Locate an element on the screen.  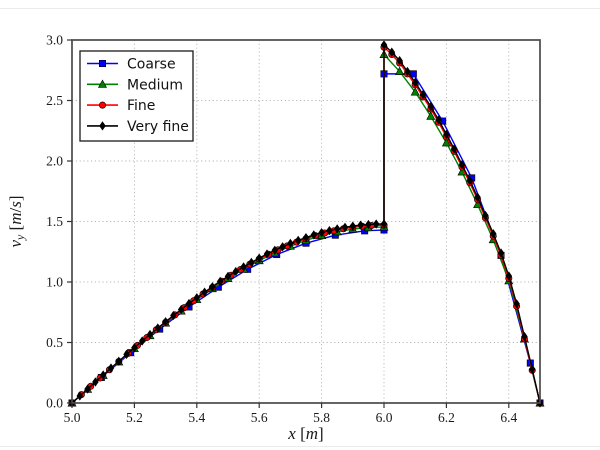
legend-label: Coarse is located at coordinates (151, 65).